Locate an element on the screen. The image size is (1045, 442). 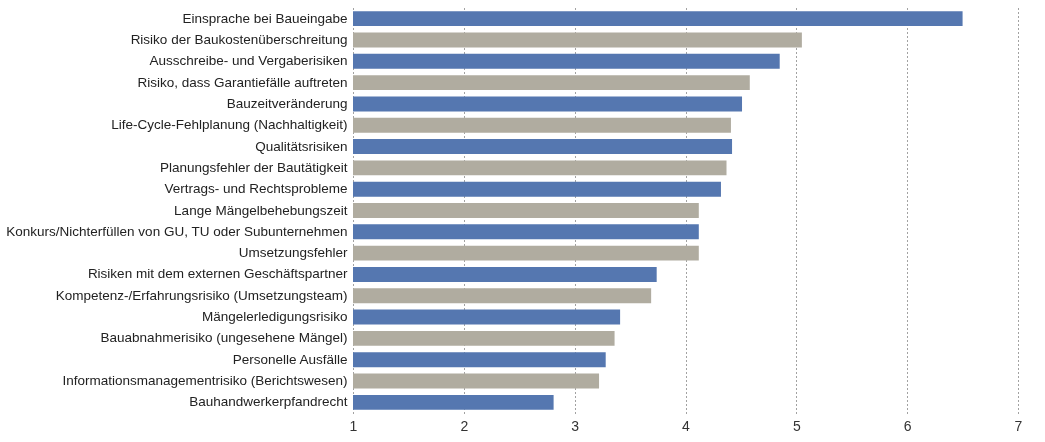
y-tick-label: Planungsfehler der Bautätigkeit is located at coordinates (253, 167).